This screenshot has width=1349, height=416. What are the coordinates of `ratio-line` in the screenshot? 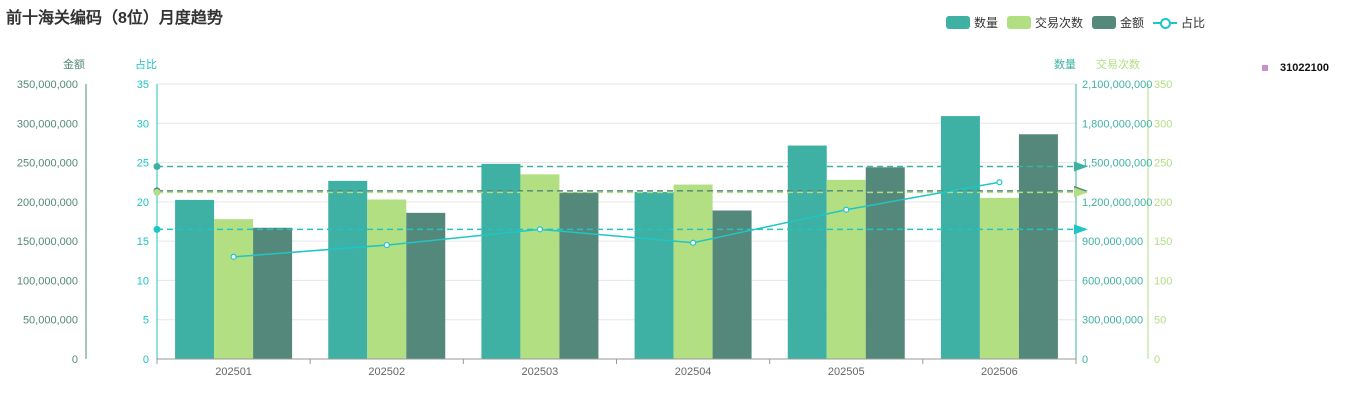 It's located at (616, 219).